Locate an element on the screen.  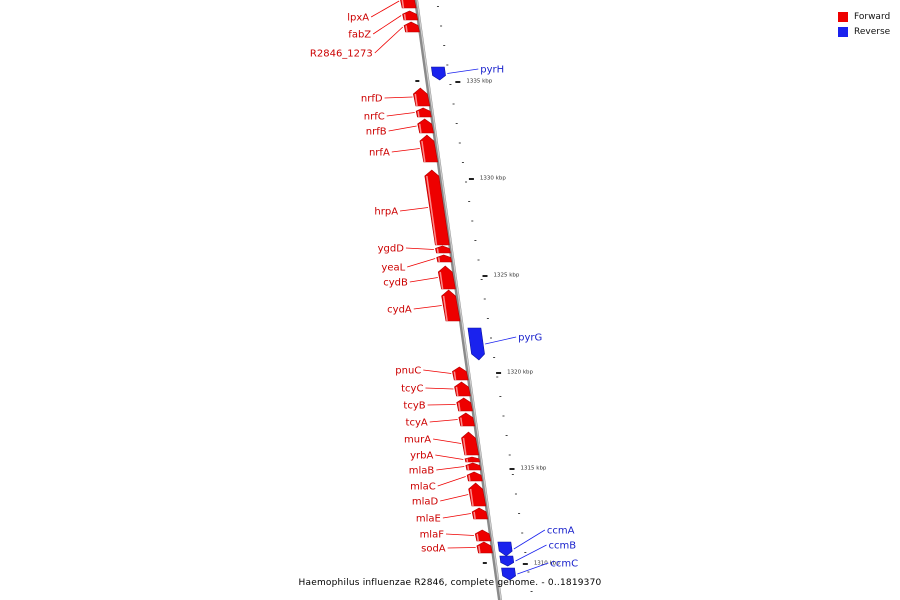
gene-label: yeaL is located at coordinates (393, 268).